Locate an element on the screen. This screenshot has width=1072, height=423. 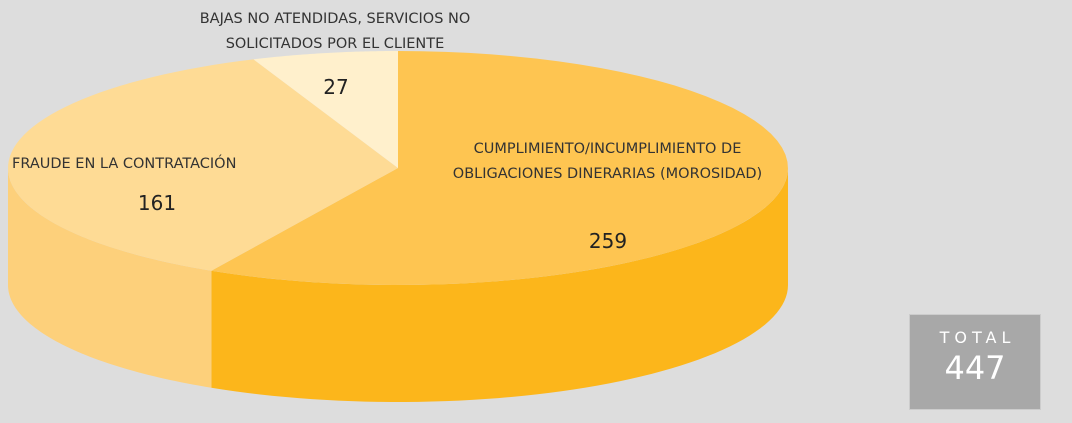
total-value: 447 is located at coordinates (975, 368).